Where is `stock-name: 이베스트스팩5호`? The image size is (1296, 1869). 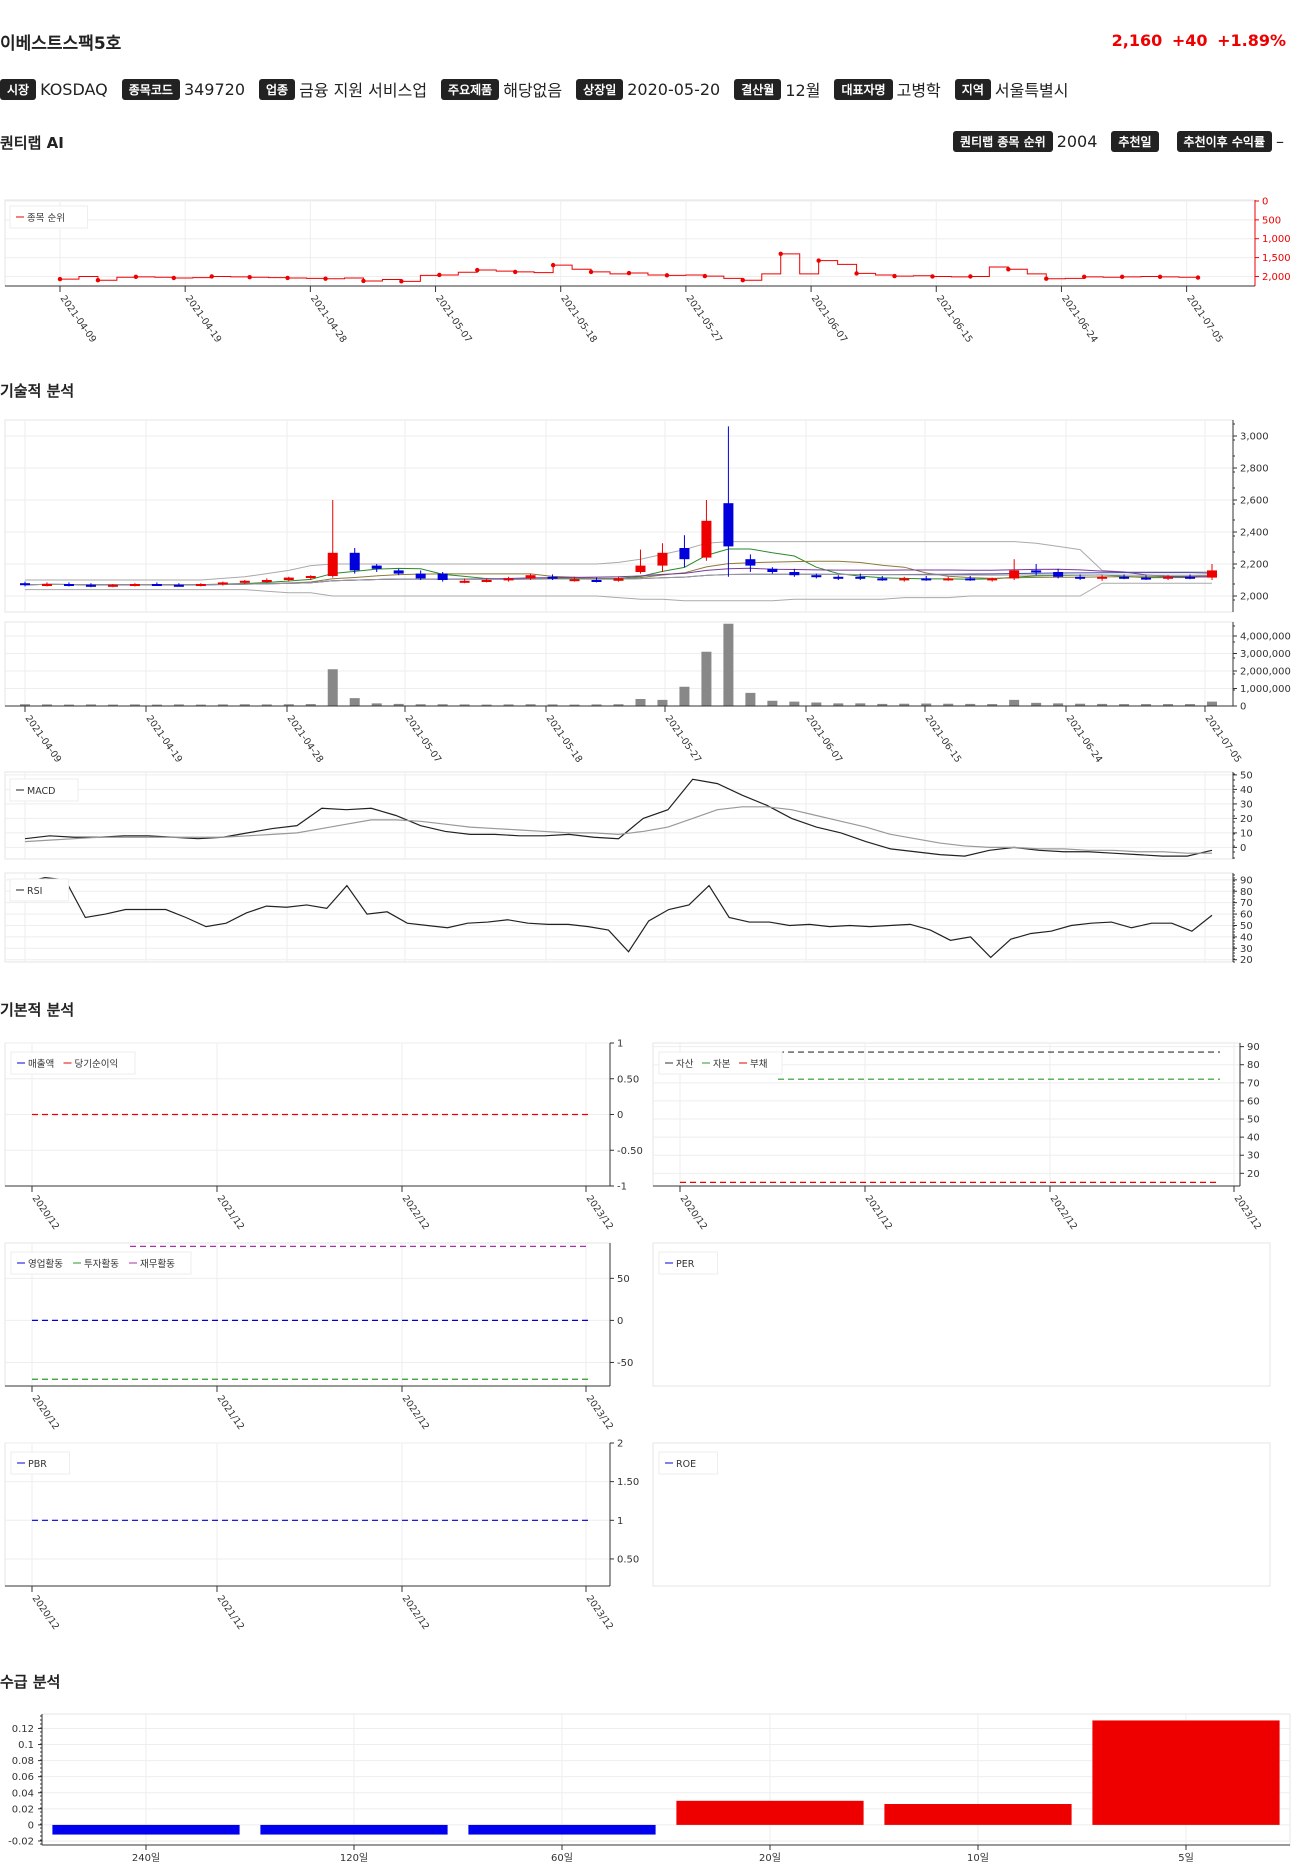
stock-name: 이베스트스팩5호 is located at coordinates (61, 44).